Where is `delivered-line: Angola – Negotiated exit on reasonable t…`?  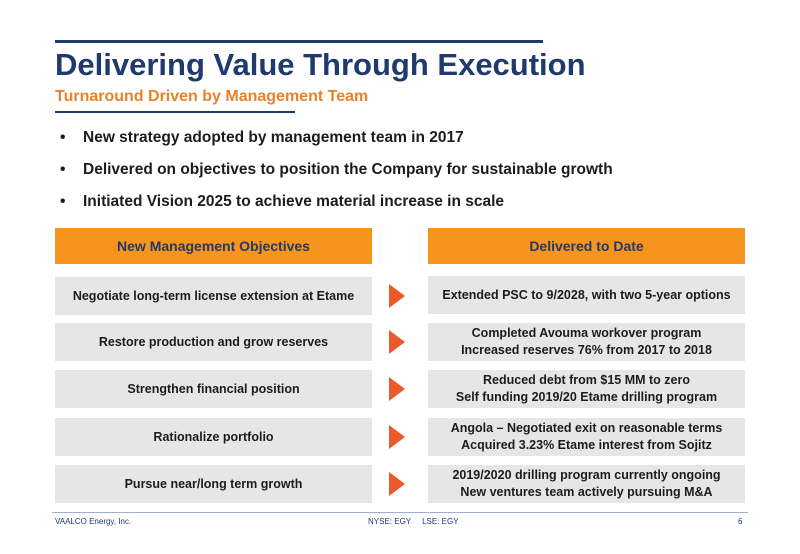
delivered-line: Angola – Negotiated exit on reasonable t… is located at coordinates (586, 428).